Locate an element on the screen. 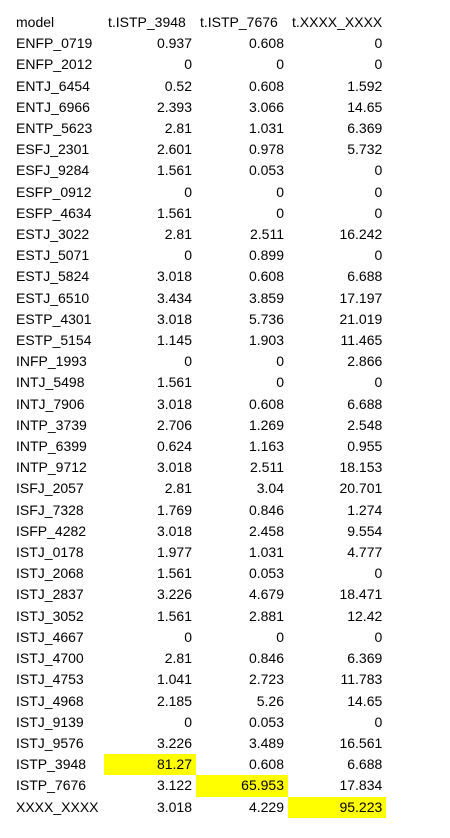  cell-t-istp-7676: 2.723 is located at coordinates (266, 679).